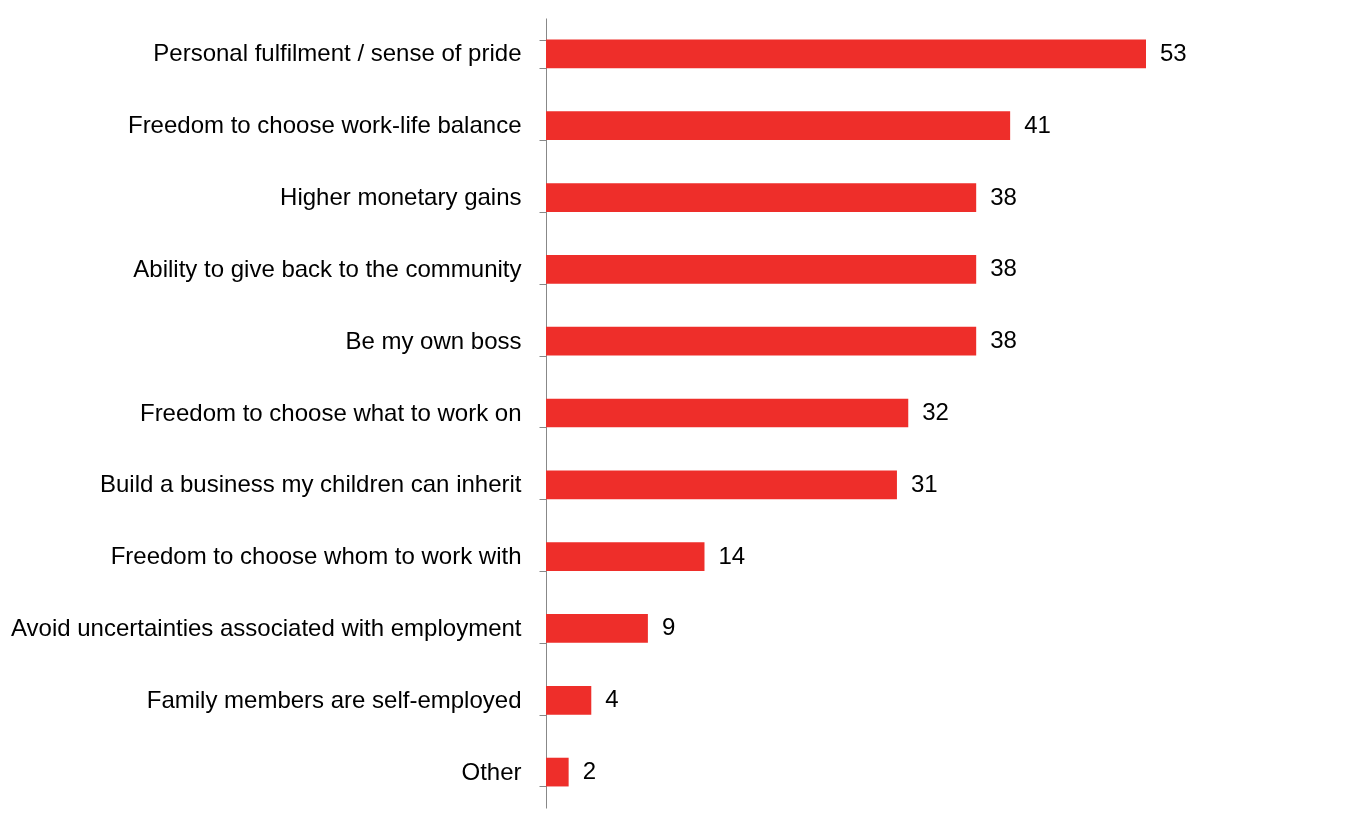 The image size is (1358, 824). What do you see at coordinates (266, 627) in the screenshot?
I see `y-tick-label: Avoid uncertainties associated with employment` at bounding box center [266, 627].